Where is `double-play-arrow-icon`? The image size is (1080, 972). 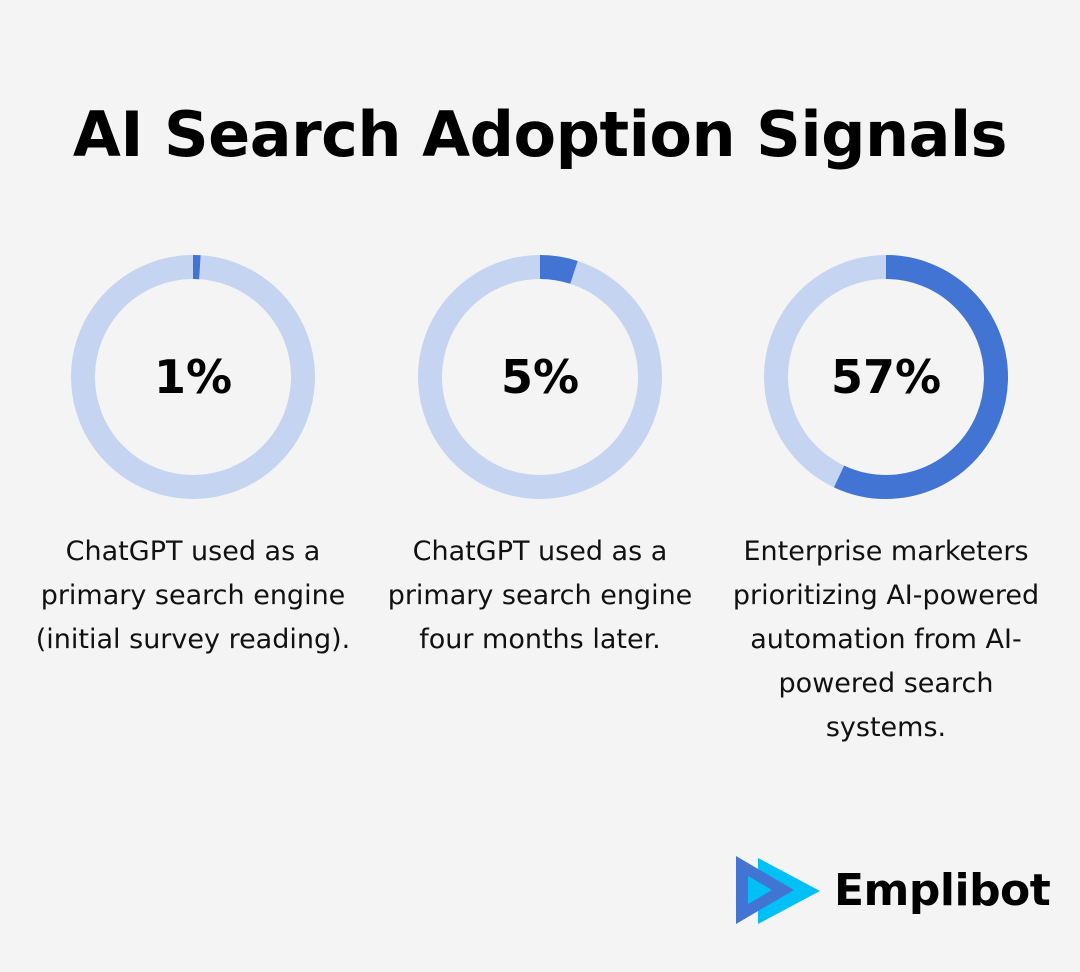
double-play-arrow-icon is located at coordinates (778, 890).